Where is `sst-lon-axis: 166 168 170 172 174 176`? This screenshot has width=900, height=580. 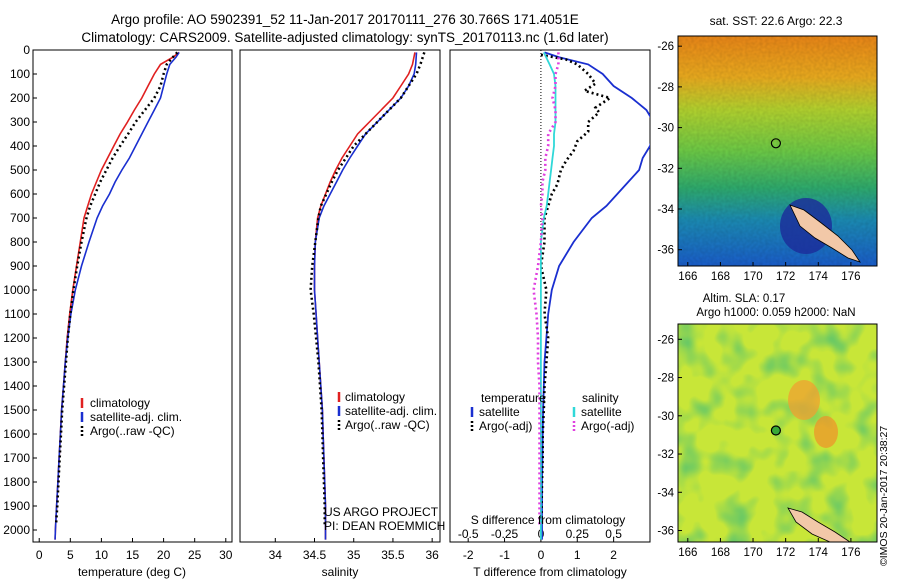 sst-lon-axis: 166 168 170 172 174 176 is located at coordinates (769, 272).